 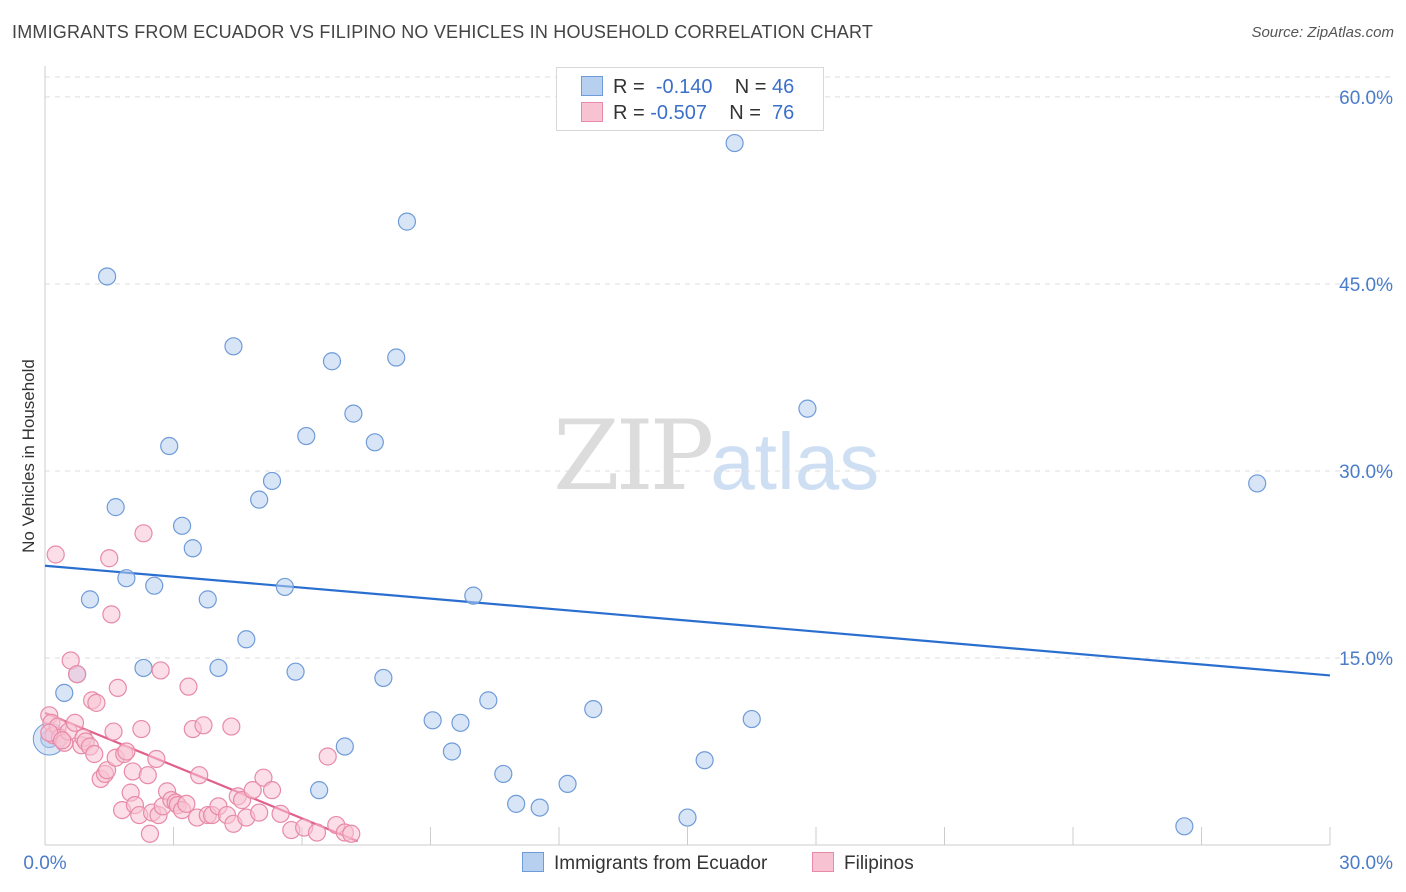 I want to click on legend-n-value-ecuador: 46, so click(x=783, y=87).